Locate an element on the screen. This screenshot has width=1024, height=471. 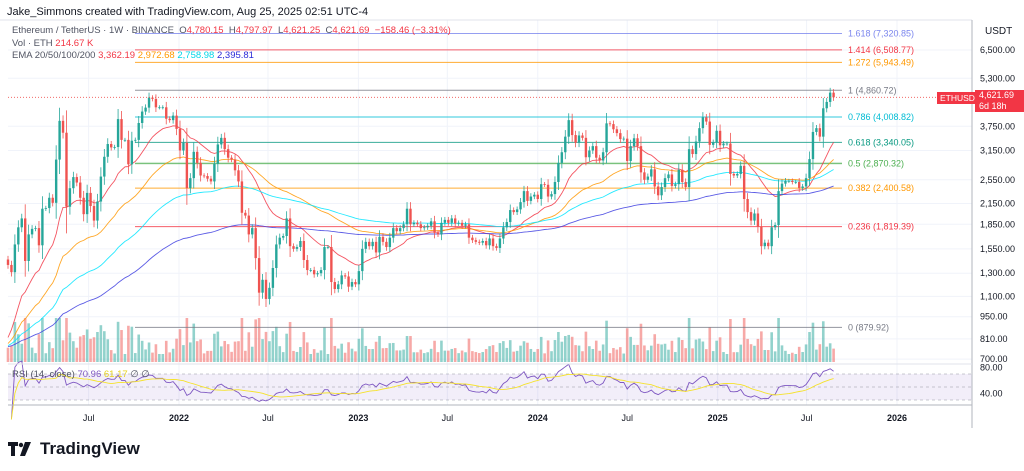
price-tick-label: 2,550.00 is located at coordinates (997, 180).